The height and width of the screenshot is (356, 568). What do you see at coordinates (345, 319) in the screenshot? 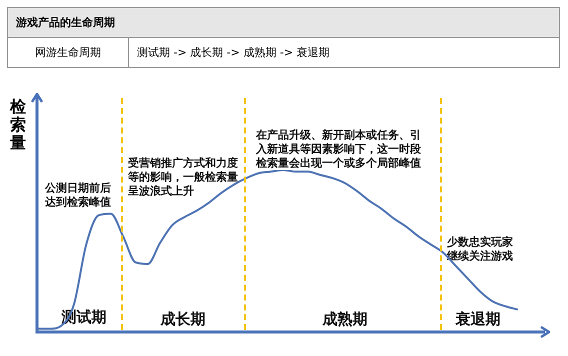
I see `annotation: 成熟期` at bounding box center [345, 319].